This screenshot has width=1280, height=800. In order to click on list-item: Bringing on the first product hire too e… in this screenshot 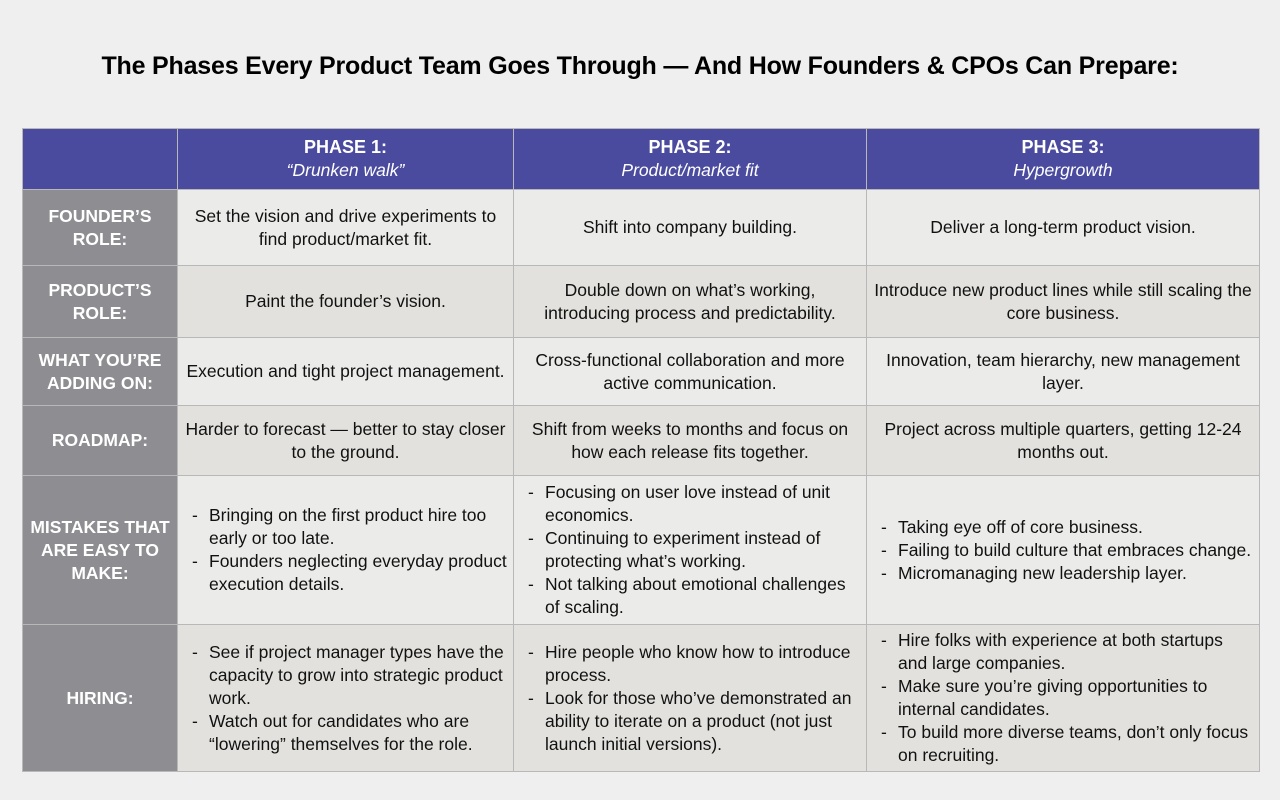, I will do `click(345, 527)`.